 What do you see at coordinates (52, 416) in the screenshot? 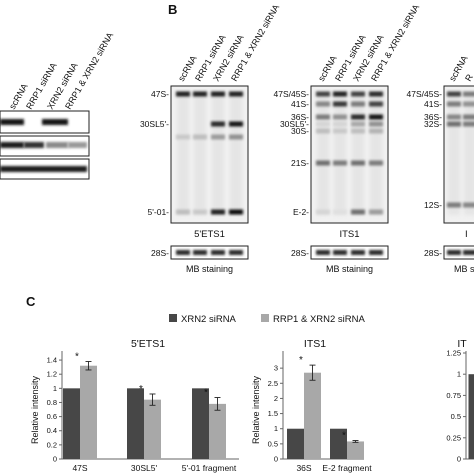
I see `y-tick-label: 0.6` at bounding box center [52, 416].